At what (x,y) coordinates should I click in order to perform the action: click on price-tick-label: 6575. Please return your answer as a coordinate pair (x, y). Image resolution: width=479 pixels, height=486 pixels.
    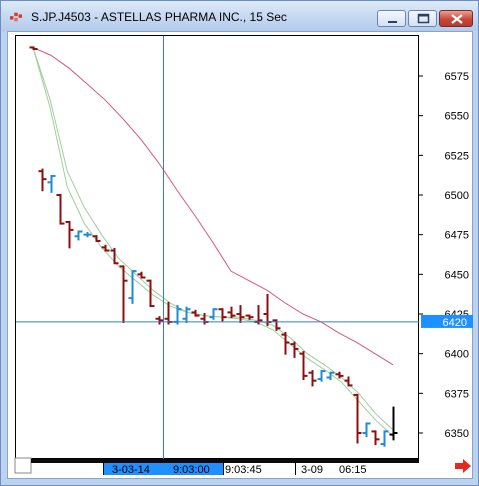
    Looking at the image, I should click on (457, 77).